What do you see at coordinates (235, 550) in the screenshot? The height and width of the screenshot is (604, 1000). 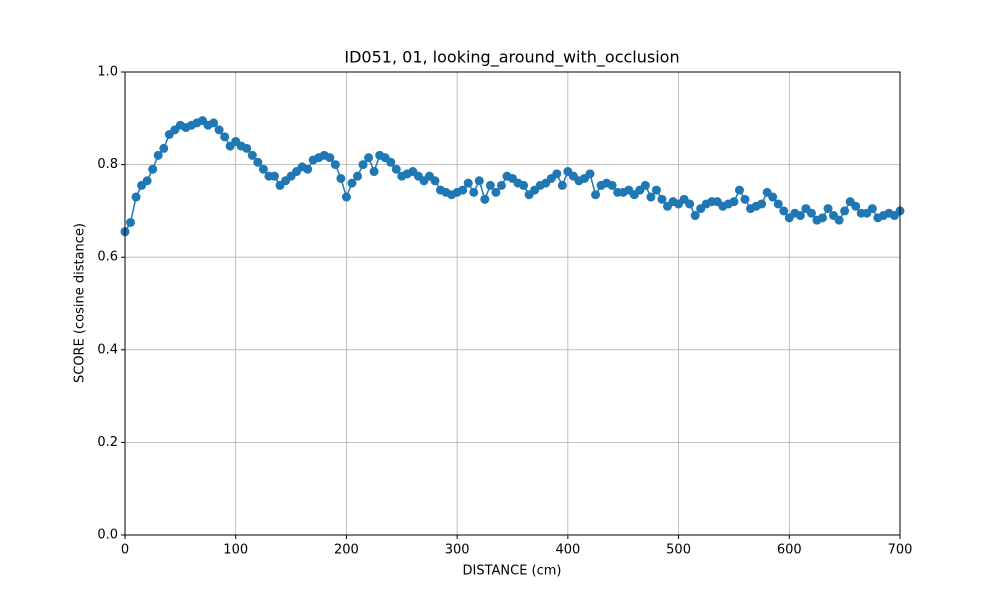 I see `x-tick-label: 100` at bounding box center [235, 550].